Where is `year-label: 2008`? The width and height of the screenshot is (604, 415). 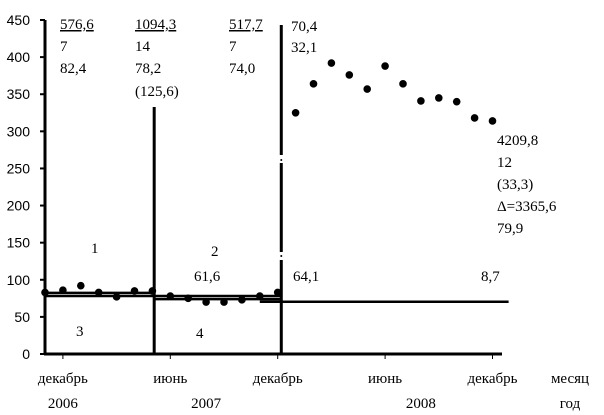 year-label: 2008 is located at coordinates (421, 404).